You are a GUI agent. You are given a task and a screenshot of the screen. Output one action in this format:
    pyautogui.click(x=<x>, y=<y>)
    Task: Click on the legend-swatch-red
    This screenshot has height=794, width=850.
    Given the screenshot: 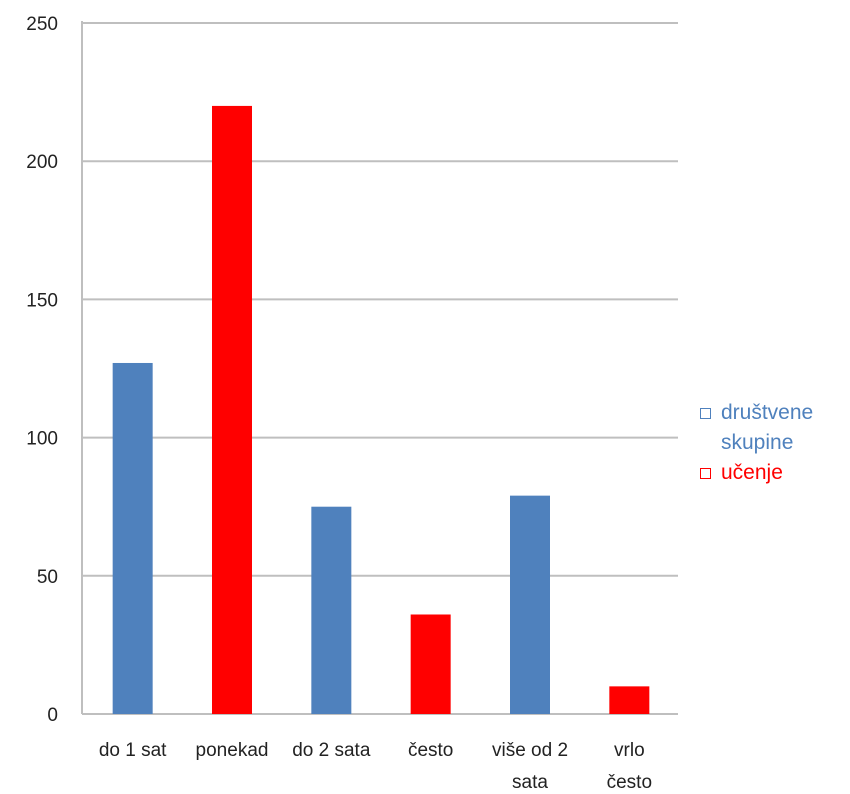 What is the action you would take?
    pyautogui.click(x=705, y=473)
    